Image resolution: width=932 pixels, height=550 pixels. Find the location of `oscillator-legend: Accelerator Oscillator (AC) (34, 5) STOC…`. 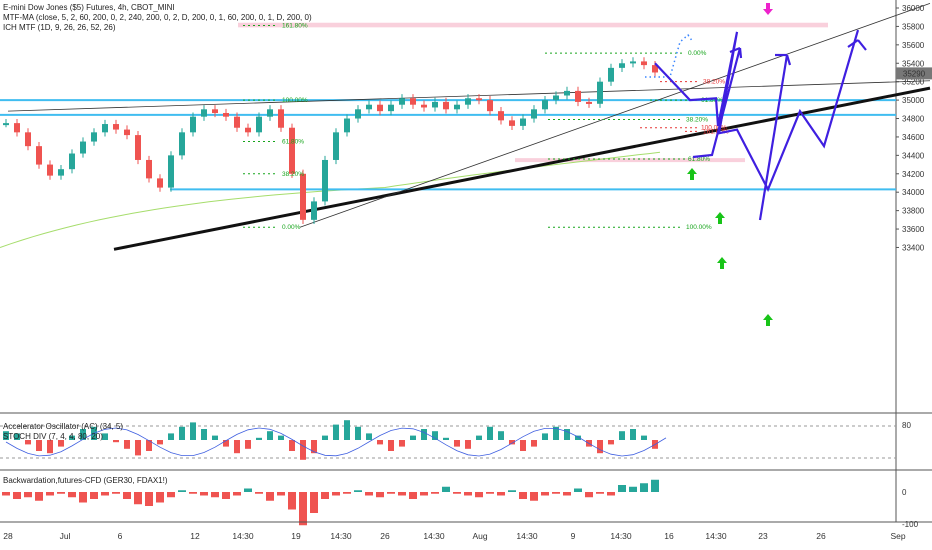

oscillator-legend: Accelerator Oscillator (AC) (34, 5) STOC… is located at coordinates (63, 432).